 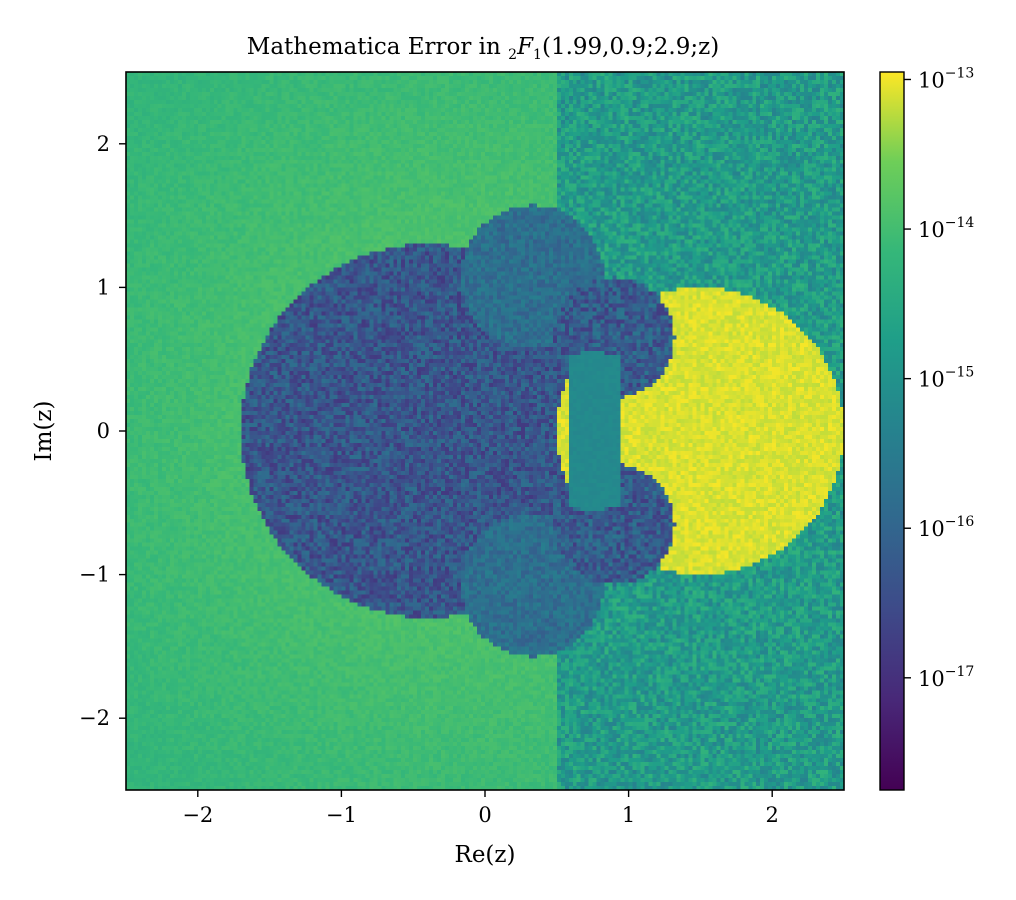 I want to click on colorbar-tick-exponent: −17, so click(x=960, y=672).